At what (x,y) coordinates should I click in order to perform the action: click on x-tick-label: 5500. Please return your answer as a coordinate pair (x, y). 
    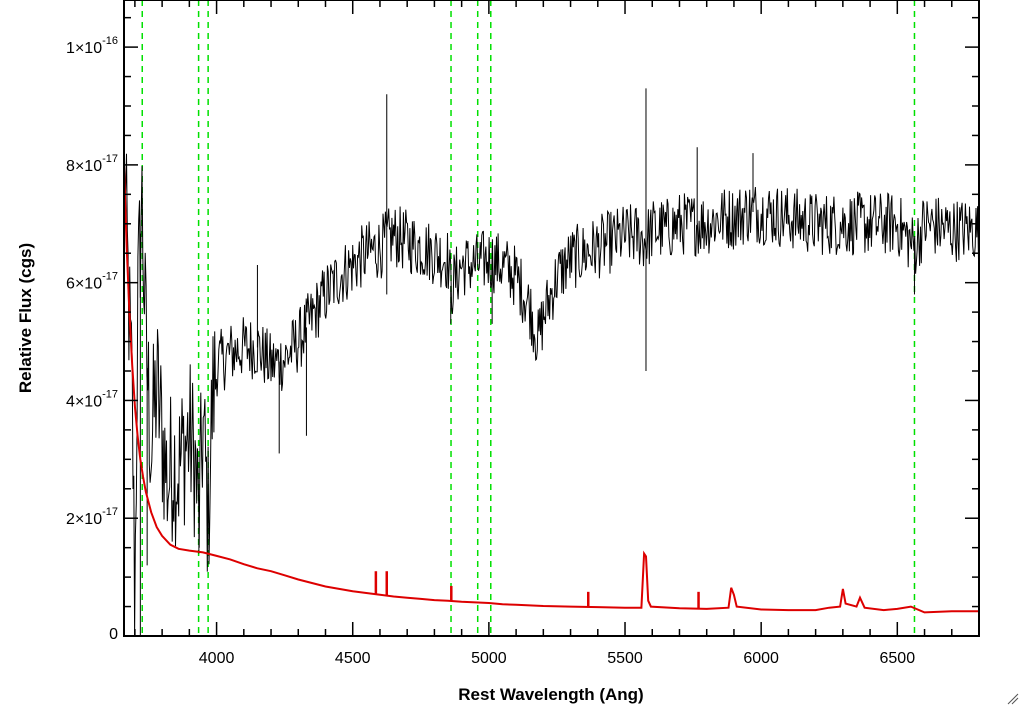
    Looking at the image, I should click on (625, 658).